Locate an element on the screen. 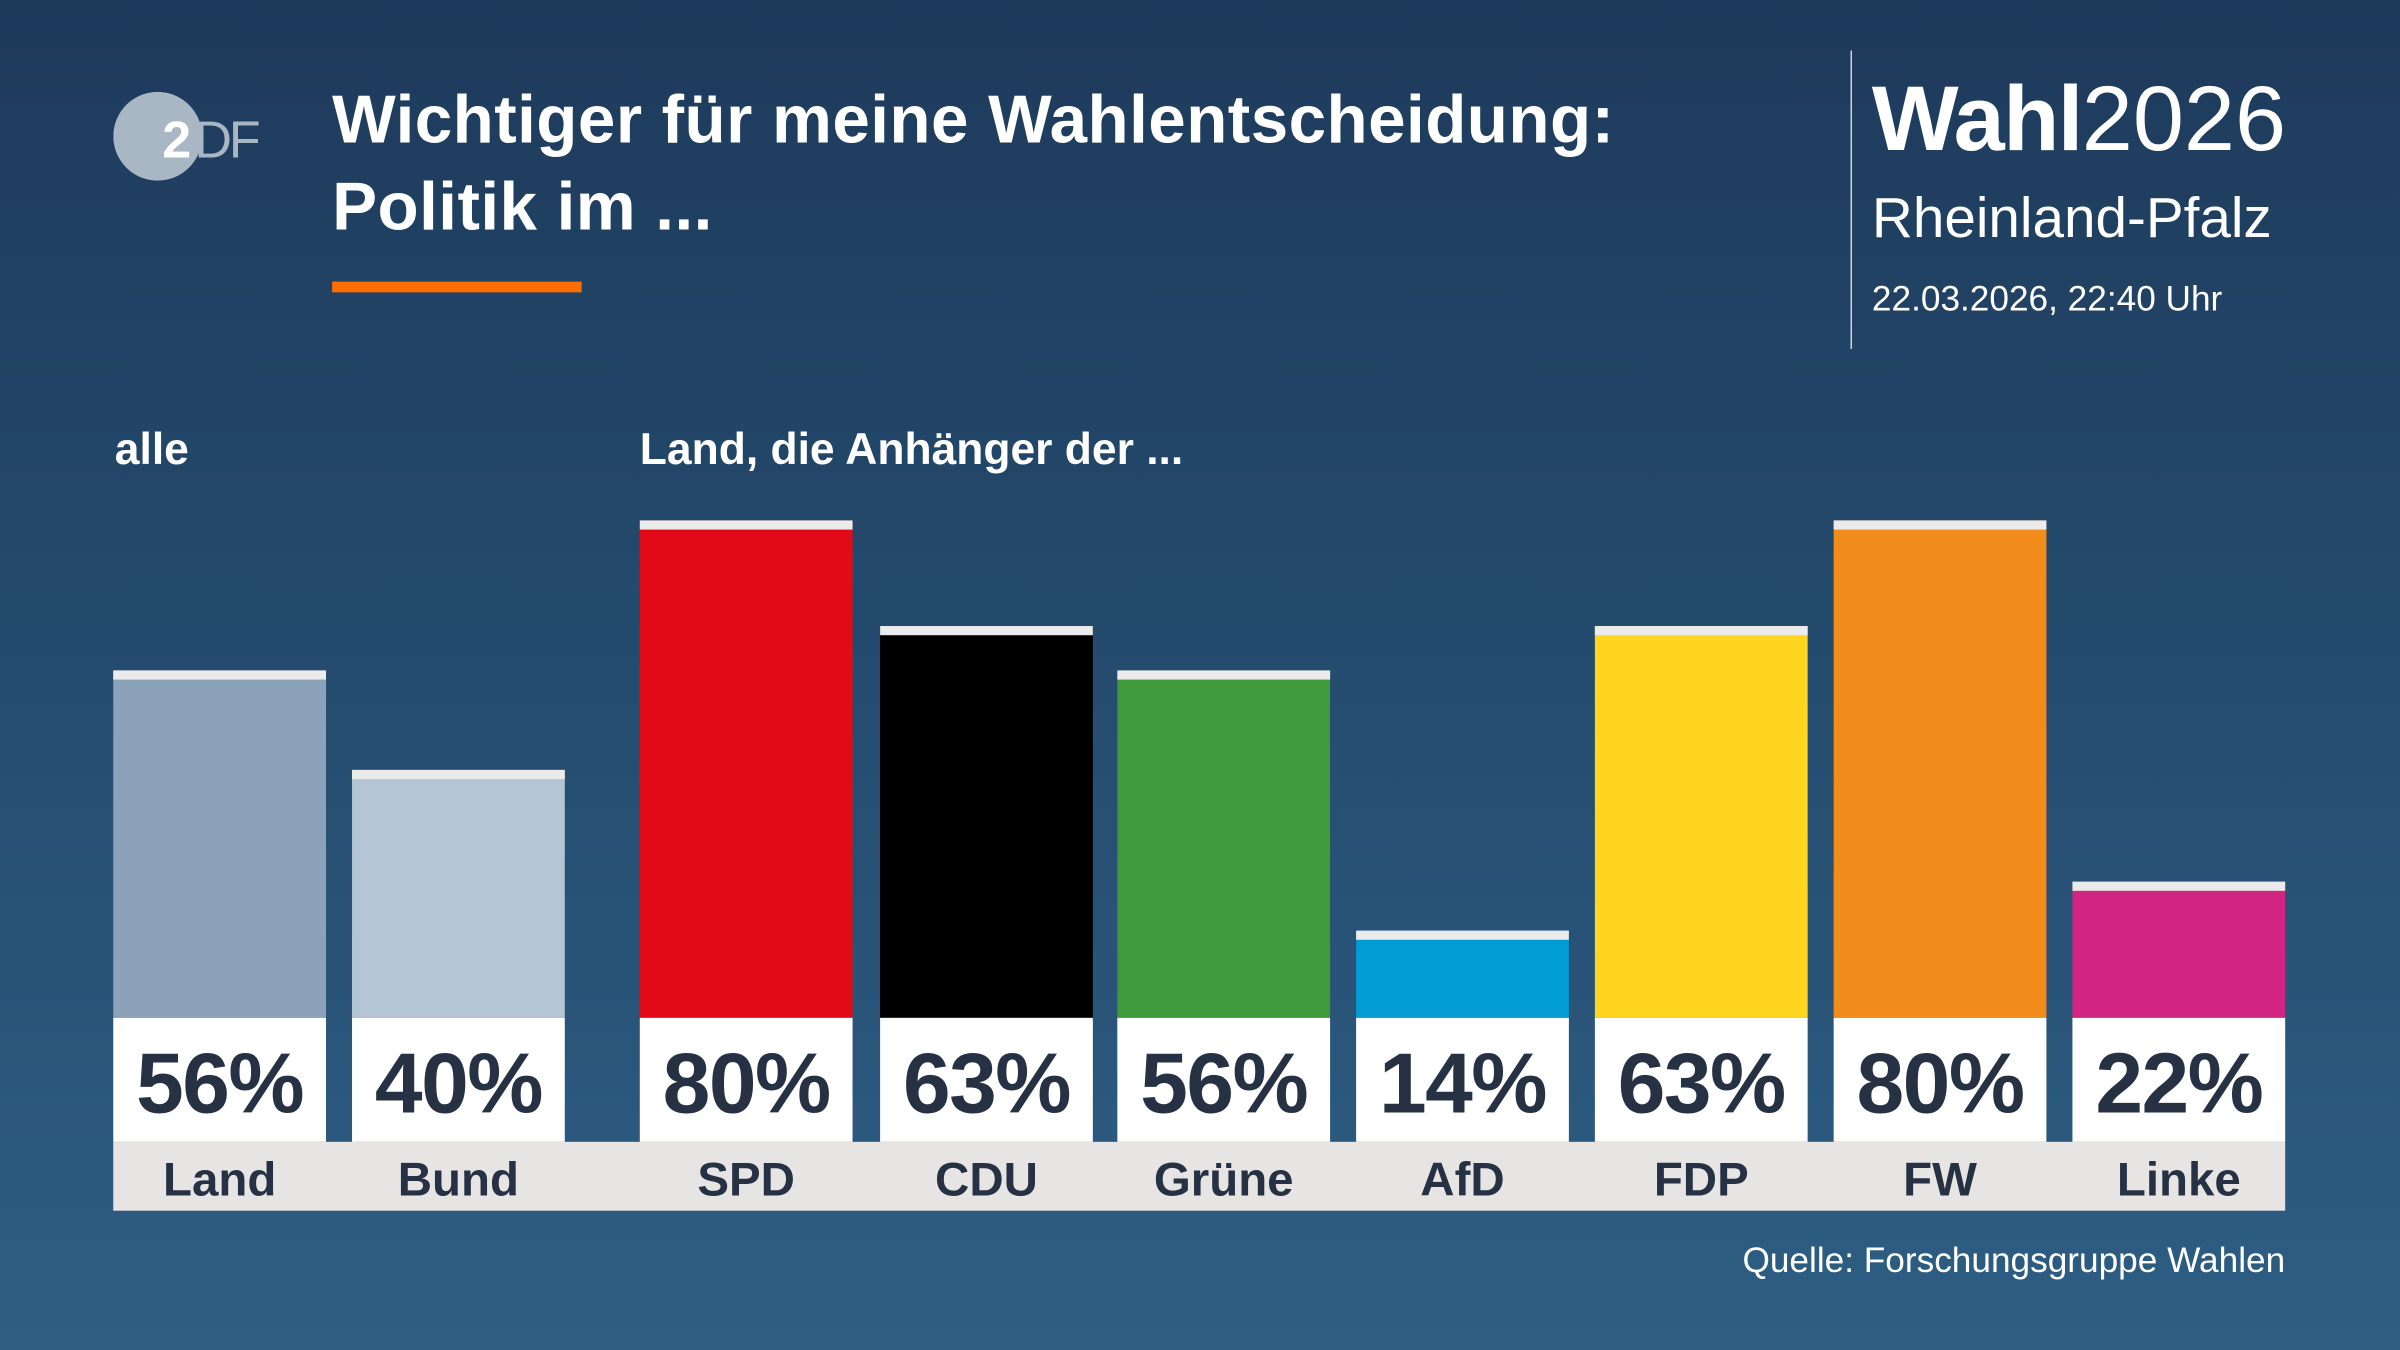  bar-spd is located at coordinates (746, 769).